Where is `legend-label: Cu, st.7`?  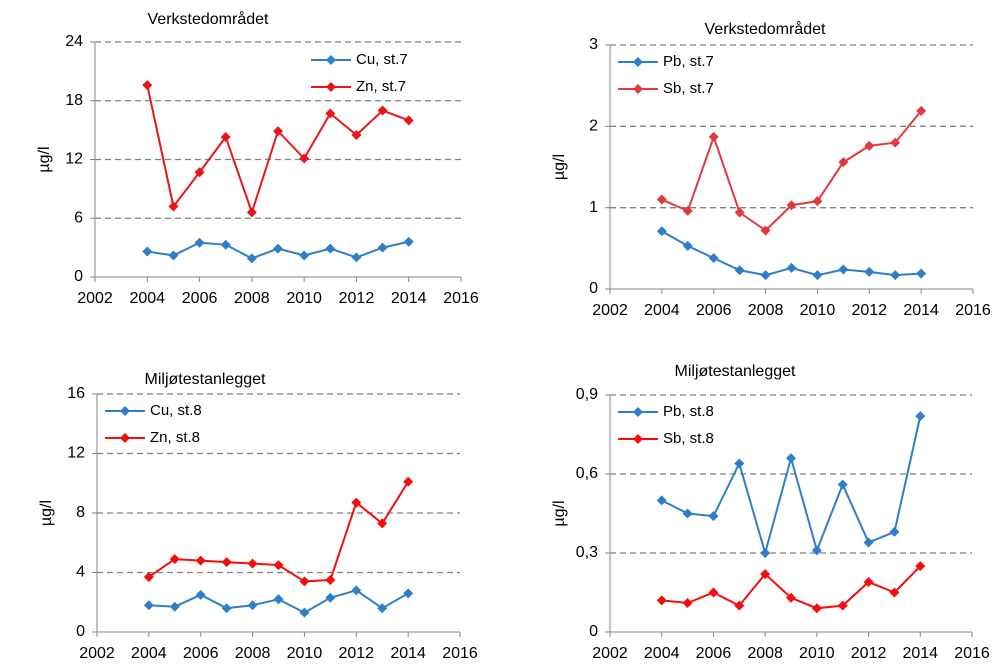
legend-label: Cu, st.7 is located at coordinates (382, 59).